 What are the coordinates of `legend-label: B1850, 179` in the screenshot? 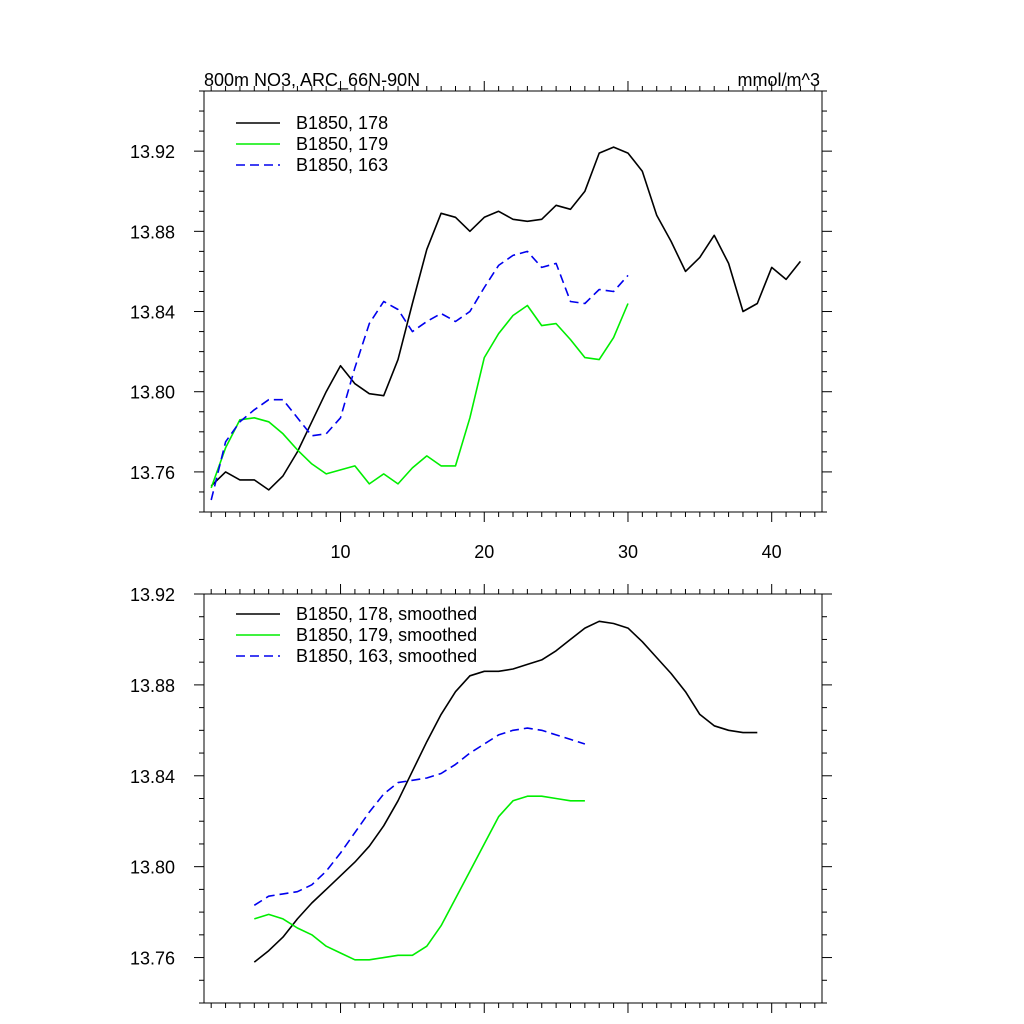 It's located at (342, 144).